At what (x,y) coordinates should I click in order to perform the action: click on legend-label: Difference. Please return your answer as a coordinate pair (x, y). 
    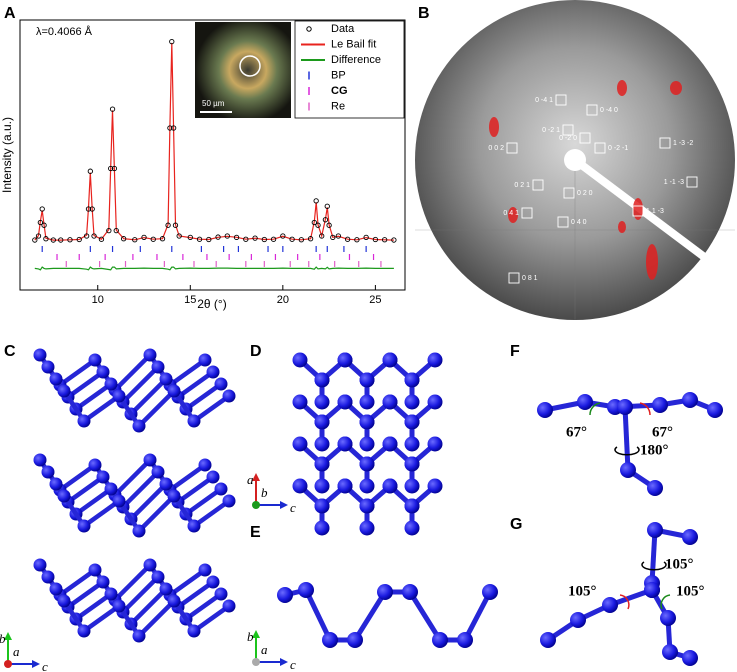
    Looking at the image, I should click on (356, 60).